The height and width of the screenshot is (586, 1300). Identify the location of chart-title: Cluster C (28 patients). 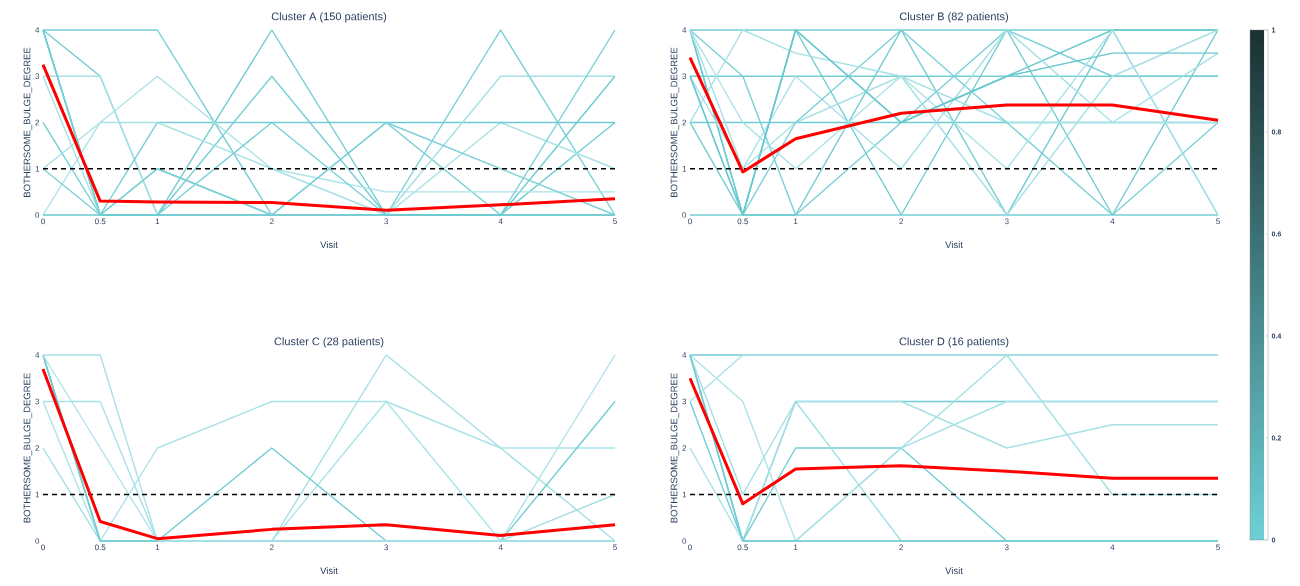
(329, 342).